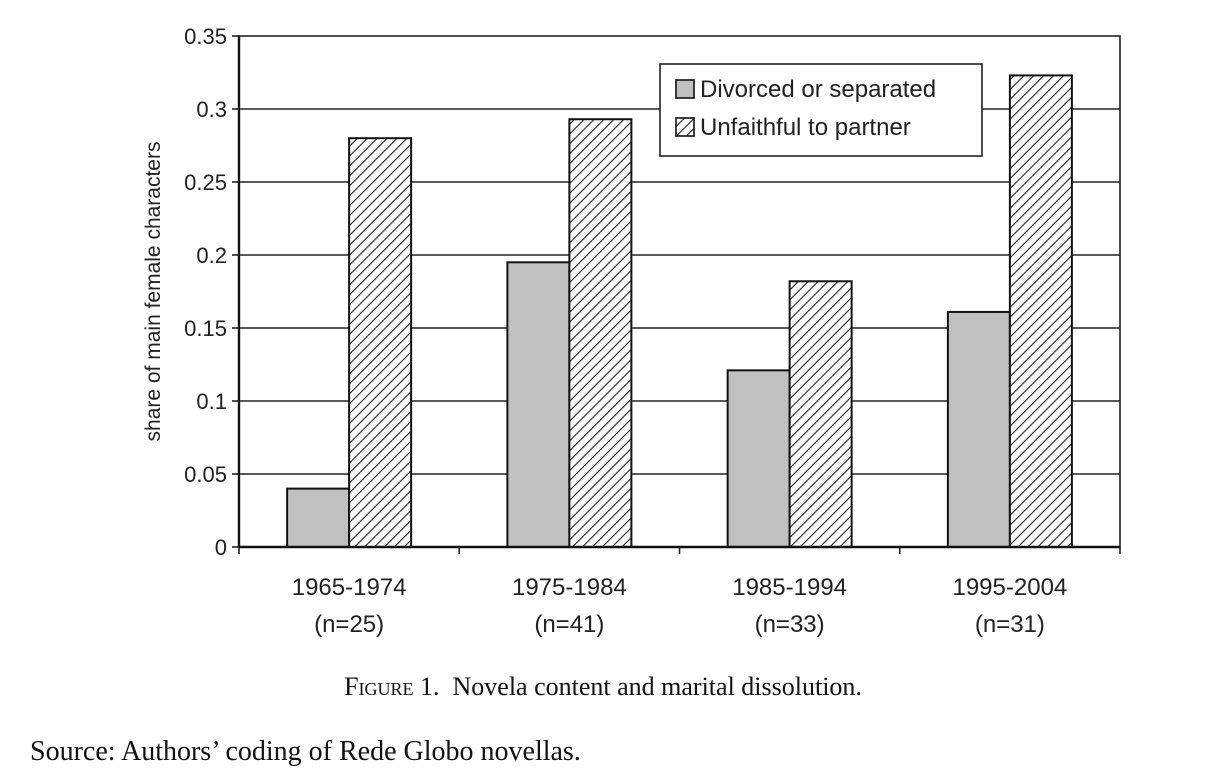 This screenshot has height=784, width=1206. Describe the element at coordinates (221, 547) in the screenshot. I see `y-tick-label: 0` at that location.